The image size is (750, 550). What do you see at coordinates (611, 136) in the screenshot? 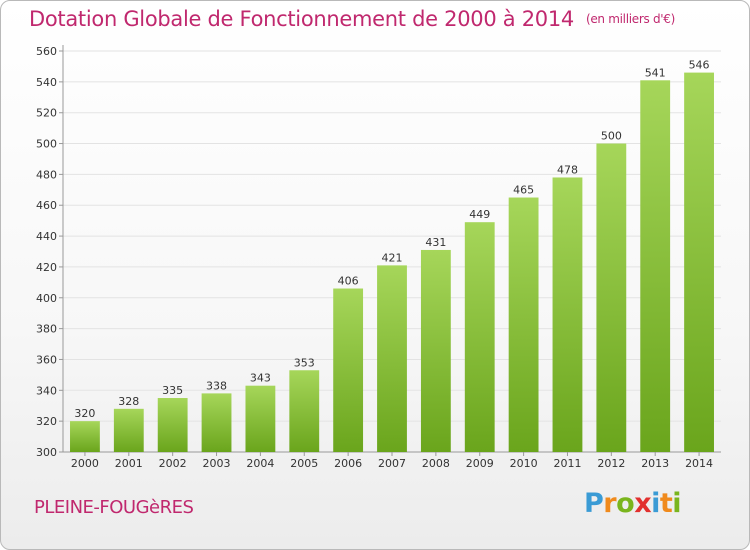
I see `data-label: 500` at bounding box center [611, 136].